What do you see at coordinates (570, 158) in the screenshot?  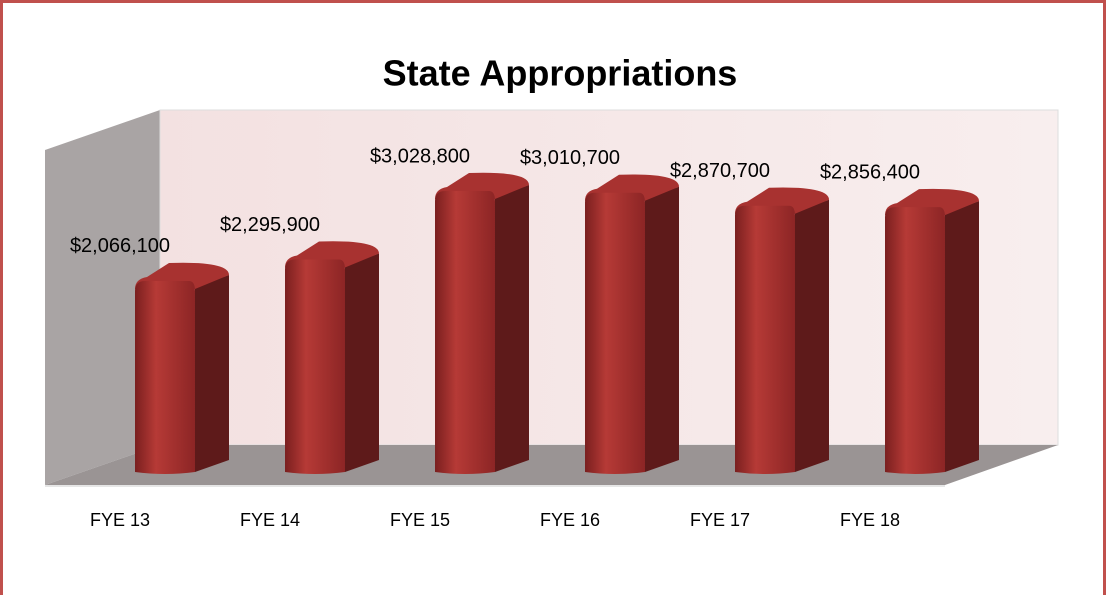 I see `value-label: $3,010,700` at bounding box center [570, 158].